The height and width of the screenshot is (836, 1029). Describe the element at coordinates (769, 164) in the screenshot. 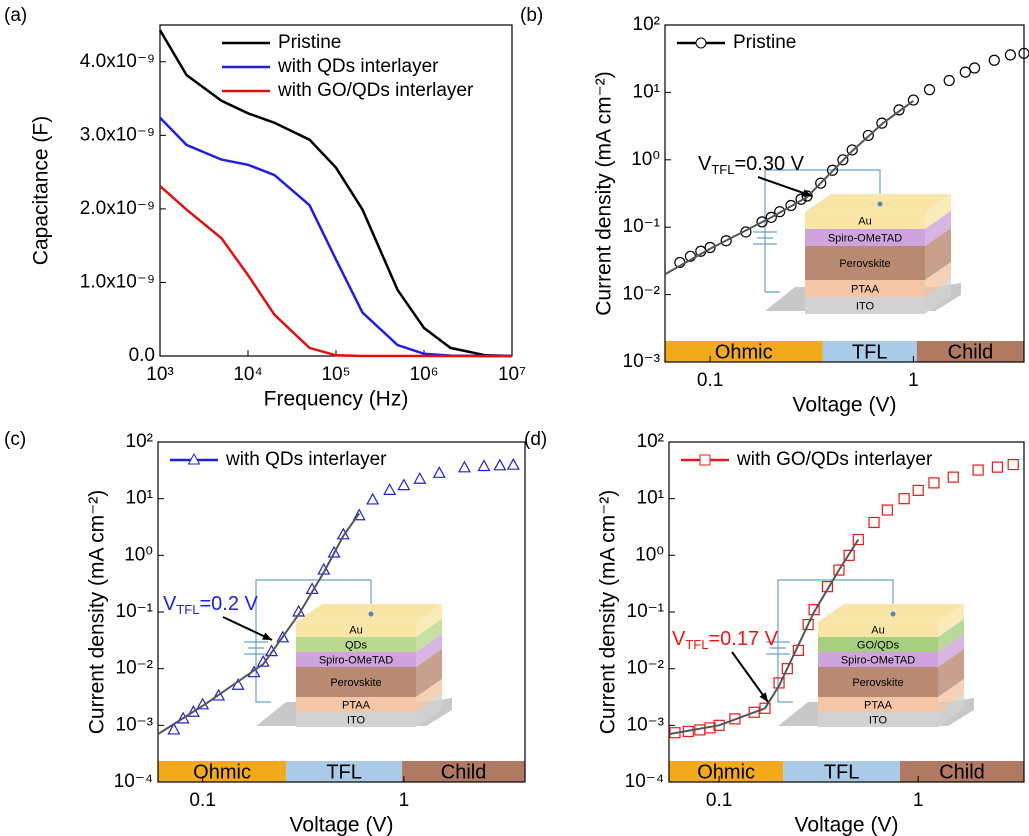

I see `annotation-rest: =0.30 V` at that location.